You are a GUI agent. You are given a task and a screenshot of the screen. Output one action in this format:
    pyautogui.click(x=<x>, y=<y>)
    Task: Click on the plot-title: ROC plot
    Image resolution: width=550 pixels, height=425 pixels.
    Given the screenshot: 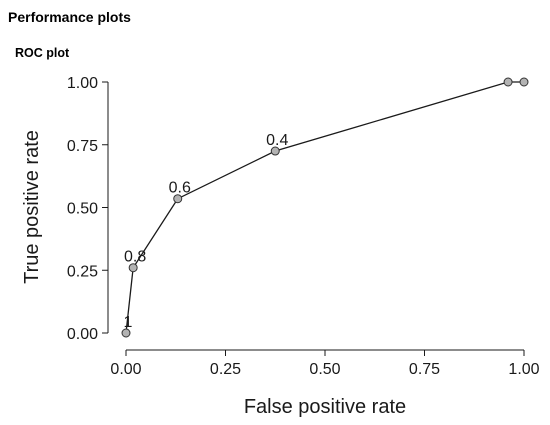 What is the action you would take?
    pyautogui.click(x=42, y=53)
    